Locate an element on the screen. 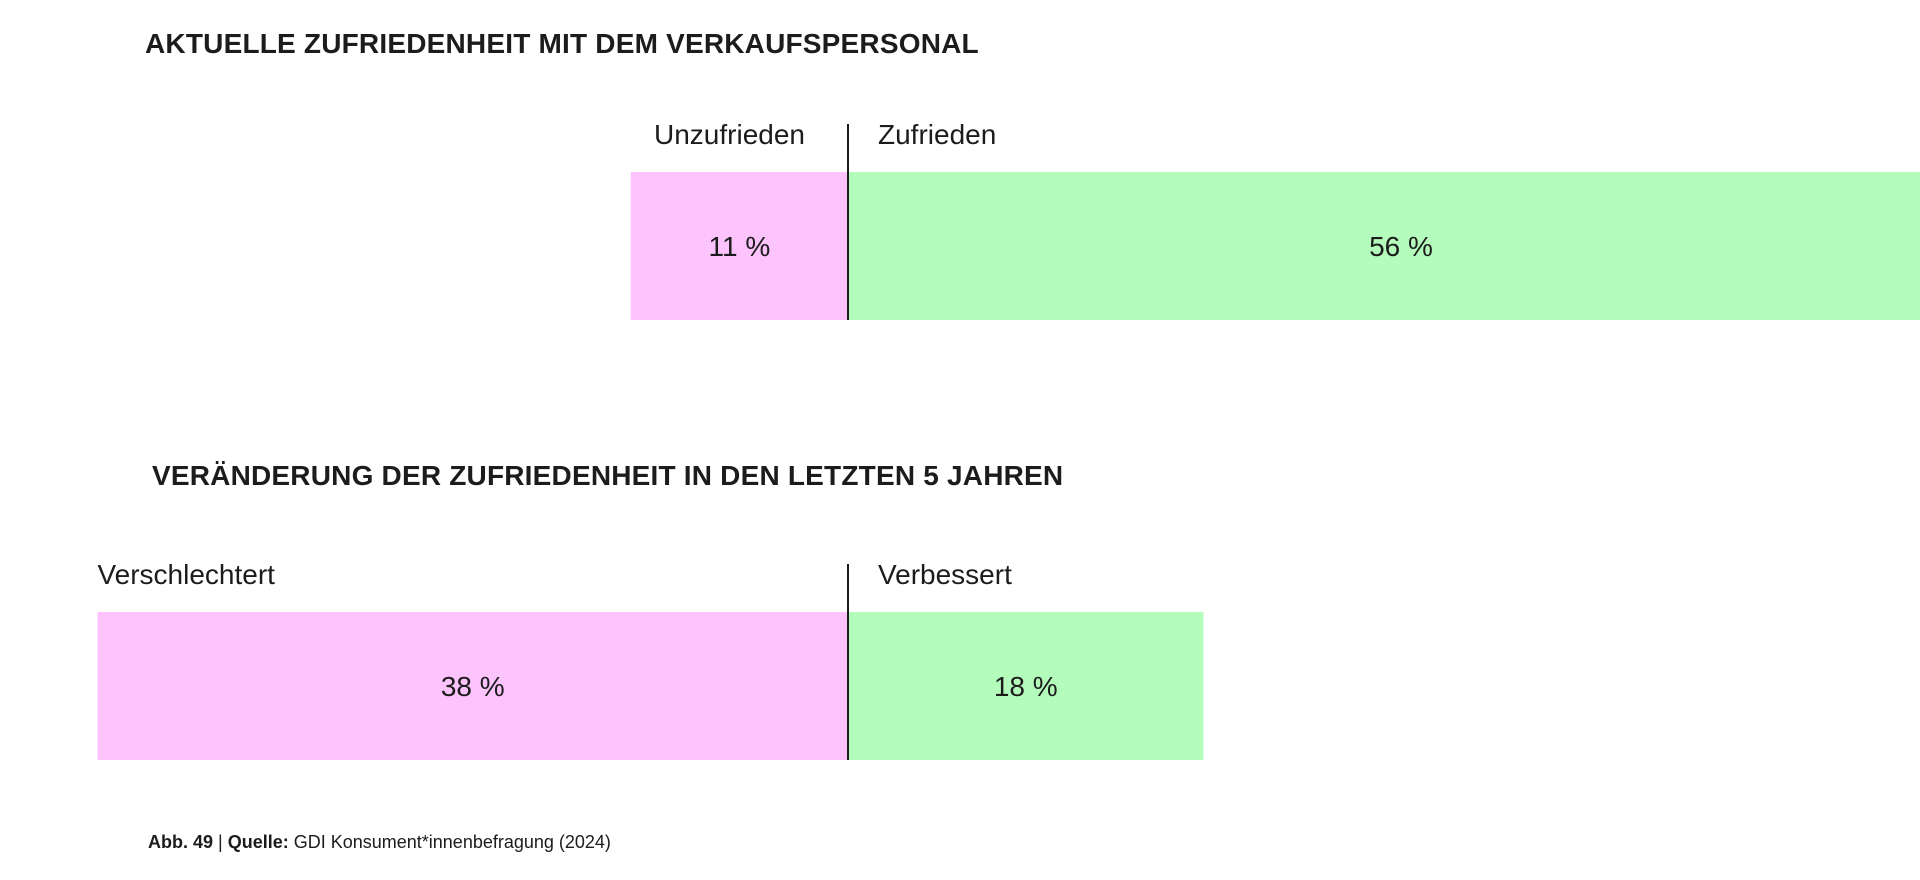 This screenshot has width=1920, height=880. bar-unzufrieden is located at coordinates (739, 246).